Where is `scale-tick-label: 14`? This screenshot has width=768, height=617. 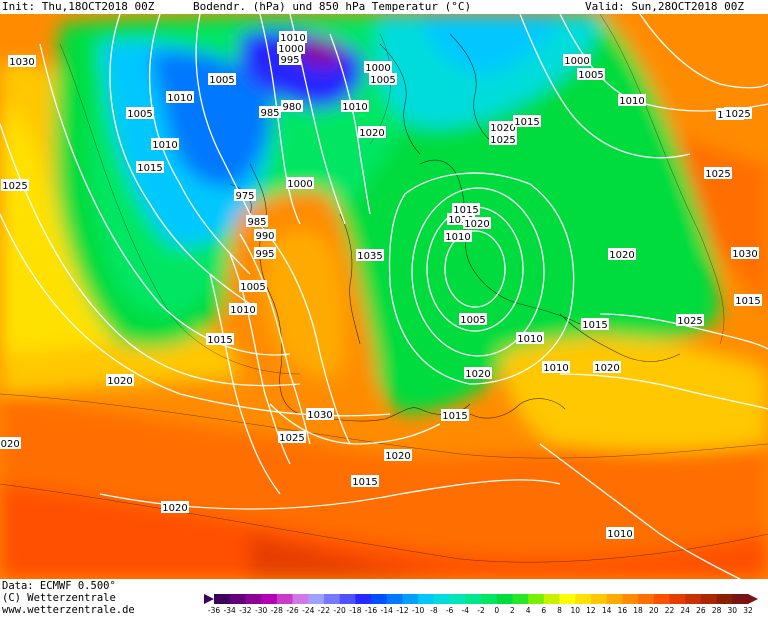
scale-tick-label: 14 is located at coordinates (607, 610).